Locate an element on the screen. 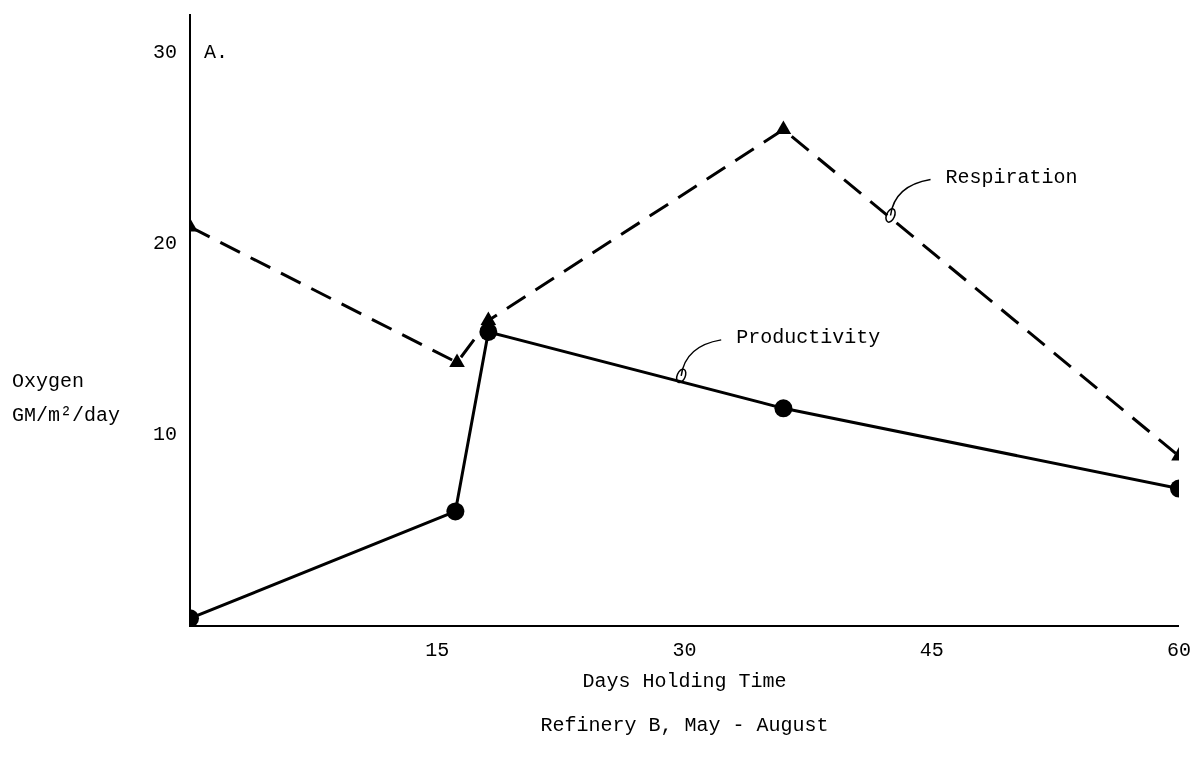 The height and width of the screenshot is (758, 1194). y-tick-label: 30 is located at coordinates (164, 53).